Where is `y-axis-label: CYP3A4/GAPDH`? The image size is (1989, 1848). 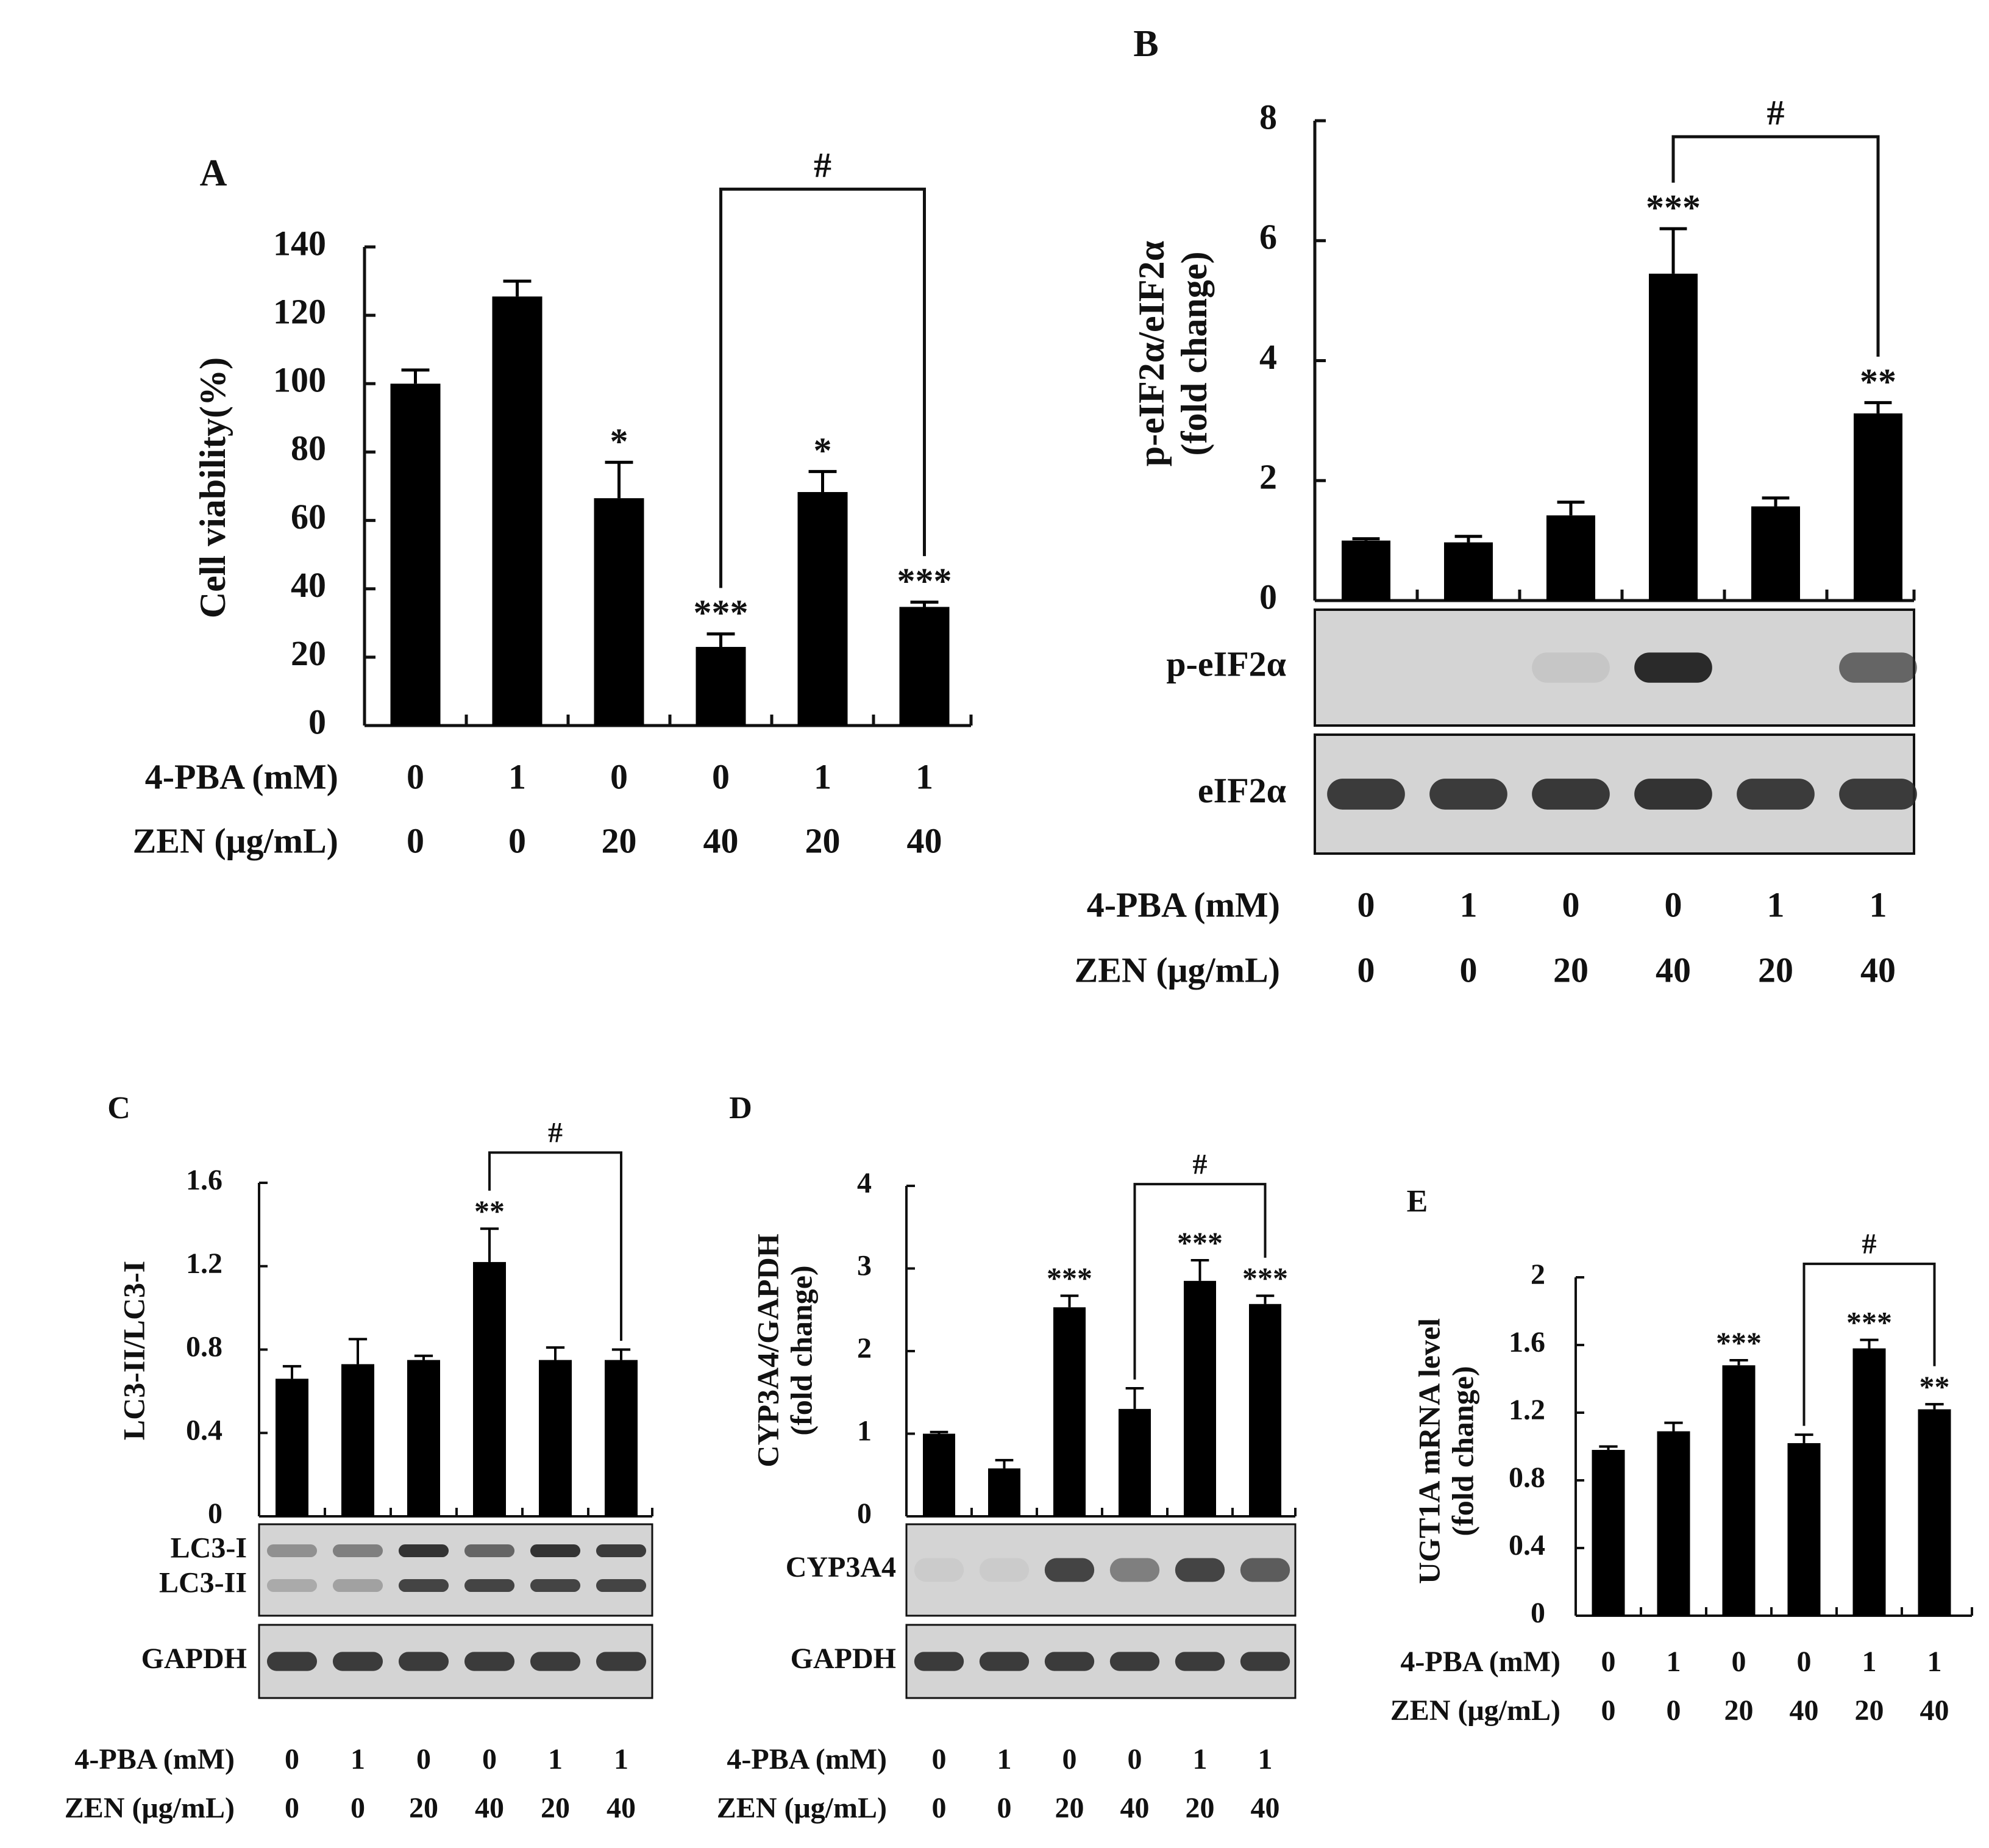
y-axis-label: CYP3A4/GAPDH is located at coordinates (767, 1350).